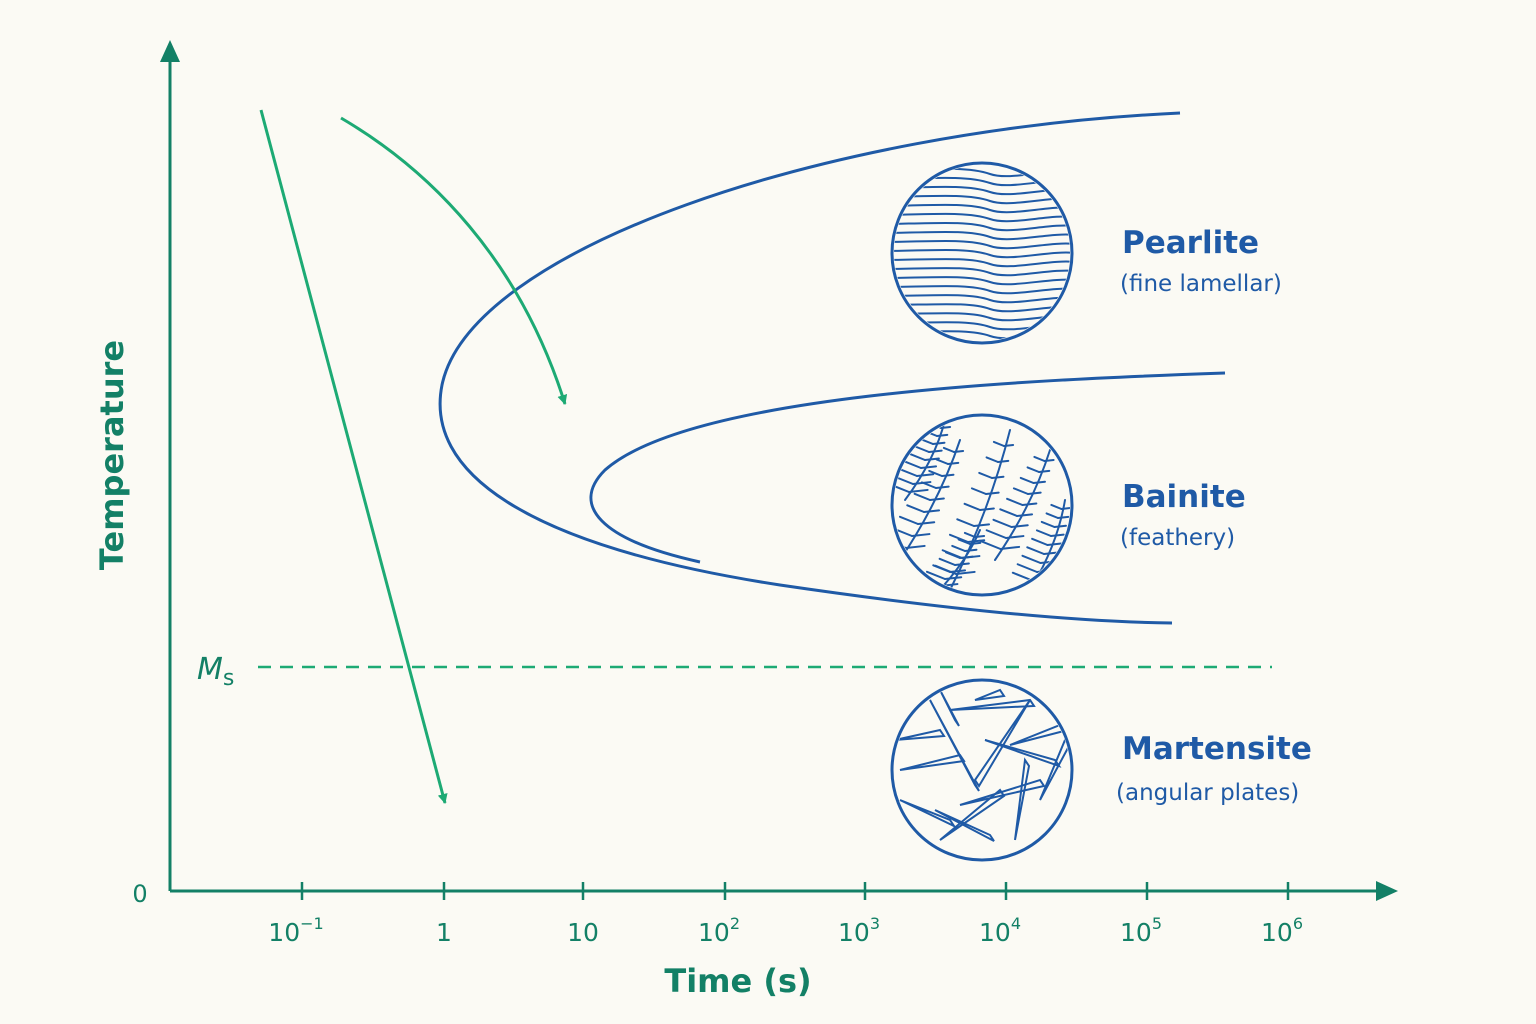  What do you see at coordinates (1201, 284) in the screenshot?
I see `phase-note: (fine lamellar)` at bounding box center [1201, 284].